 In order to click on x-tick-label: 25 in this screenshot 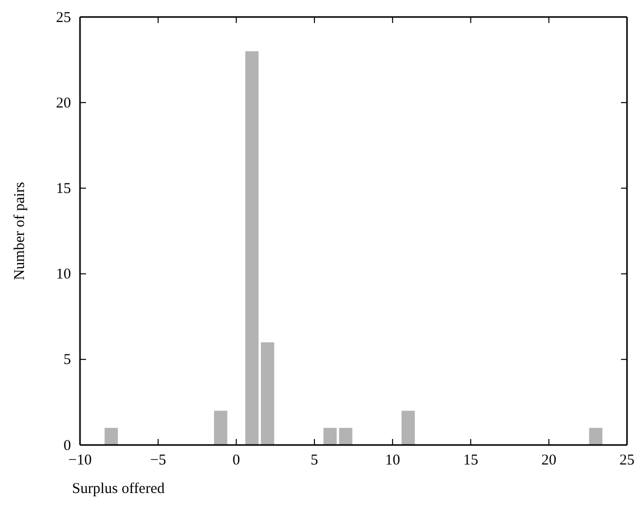, I will do `click(627, 460)`.